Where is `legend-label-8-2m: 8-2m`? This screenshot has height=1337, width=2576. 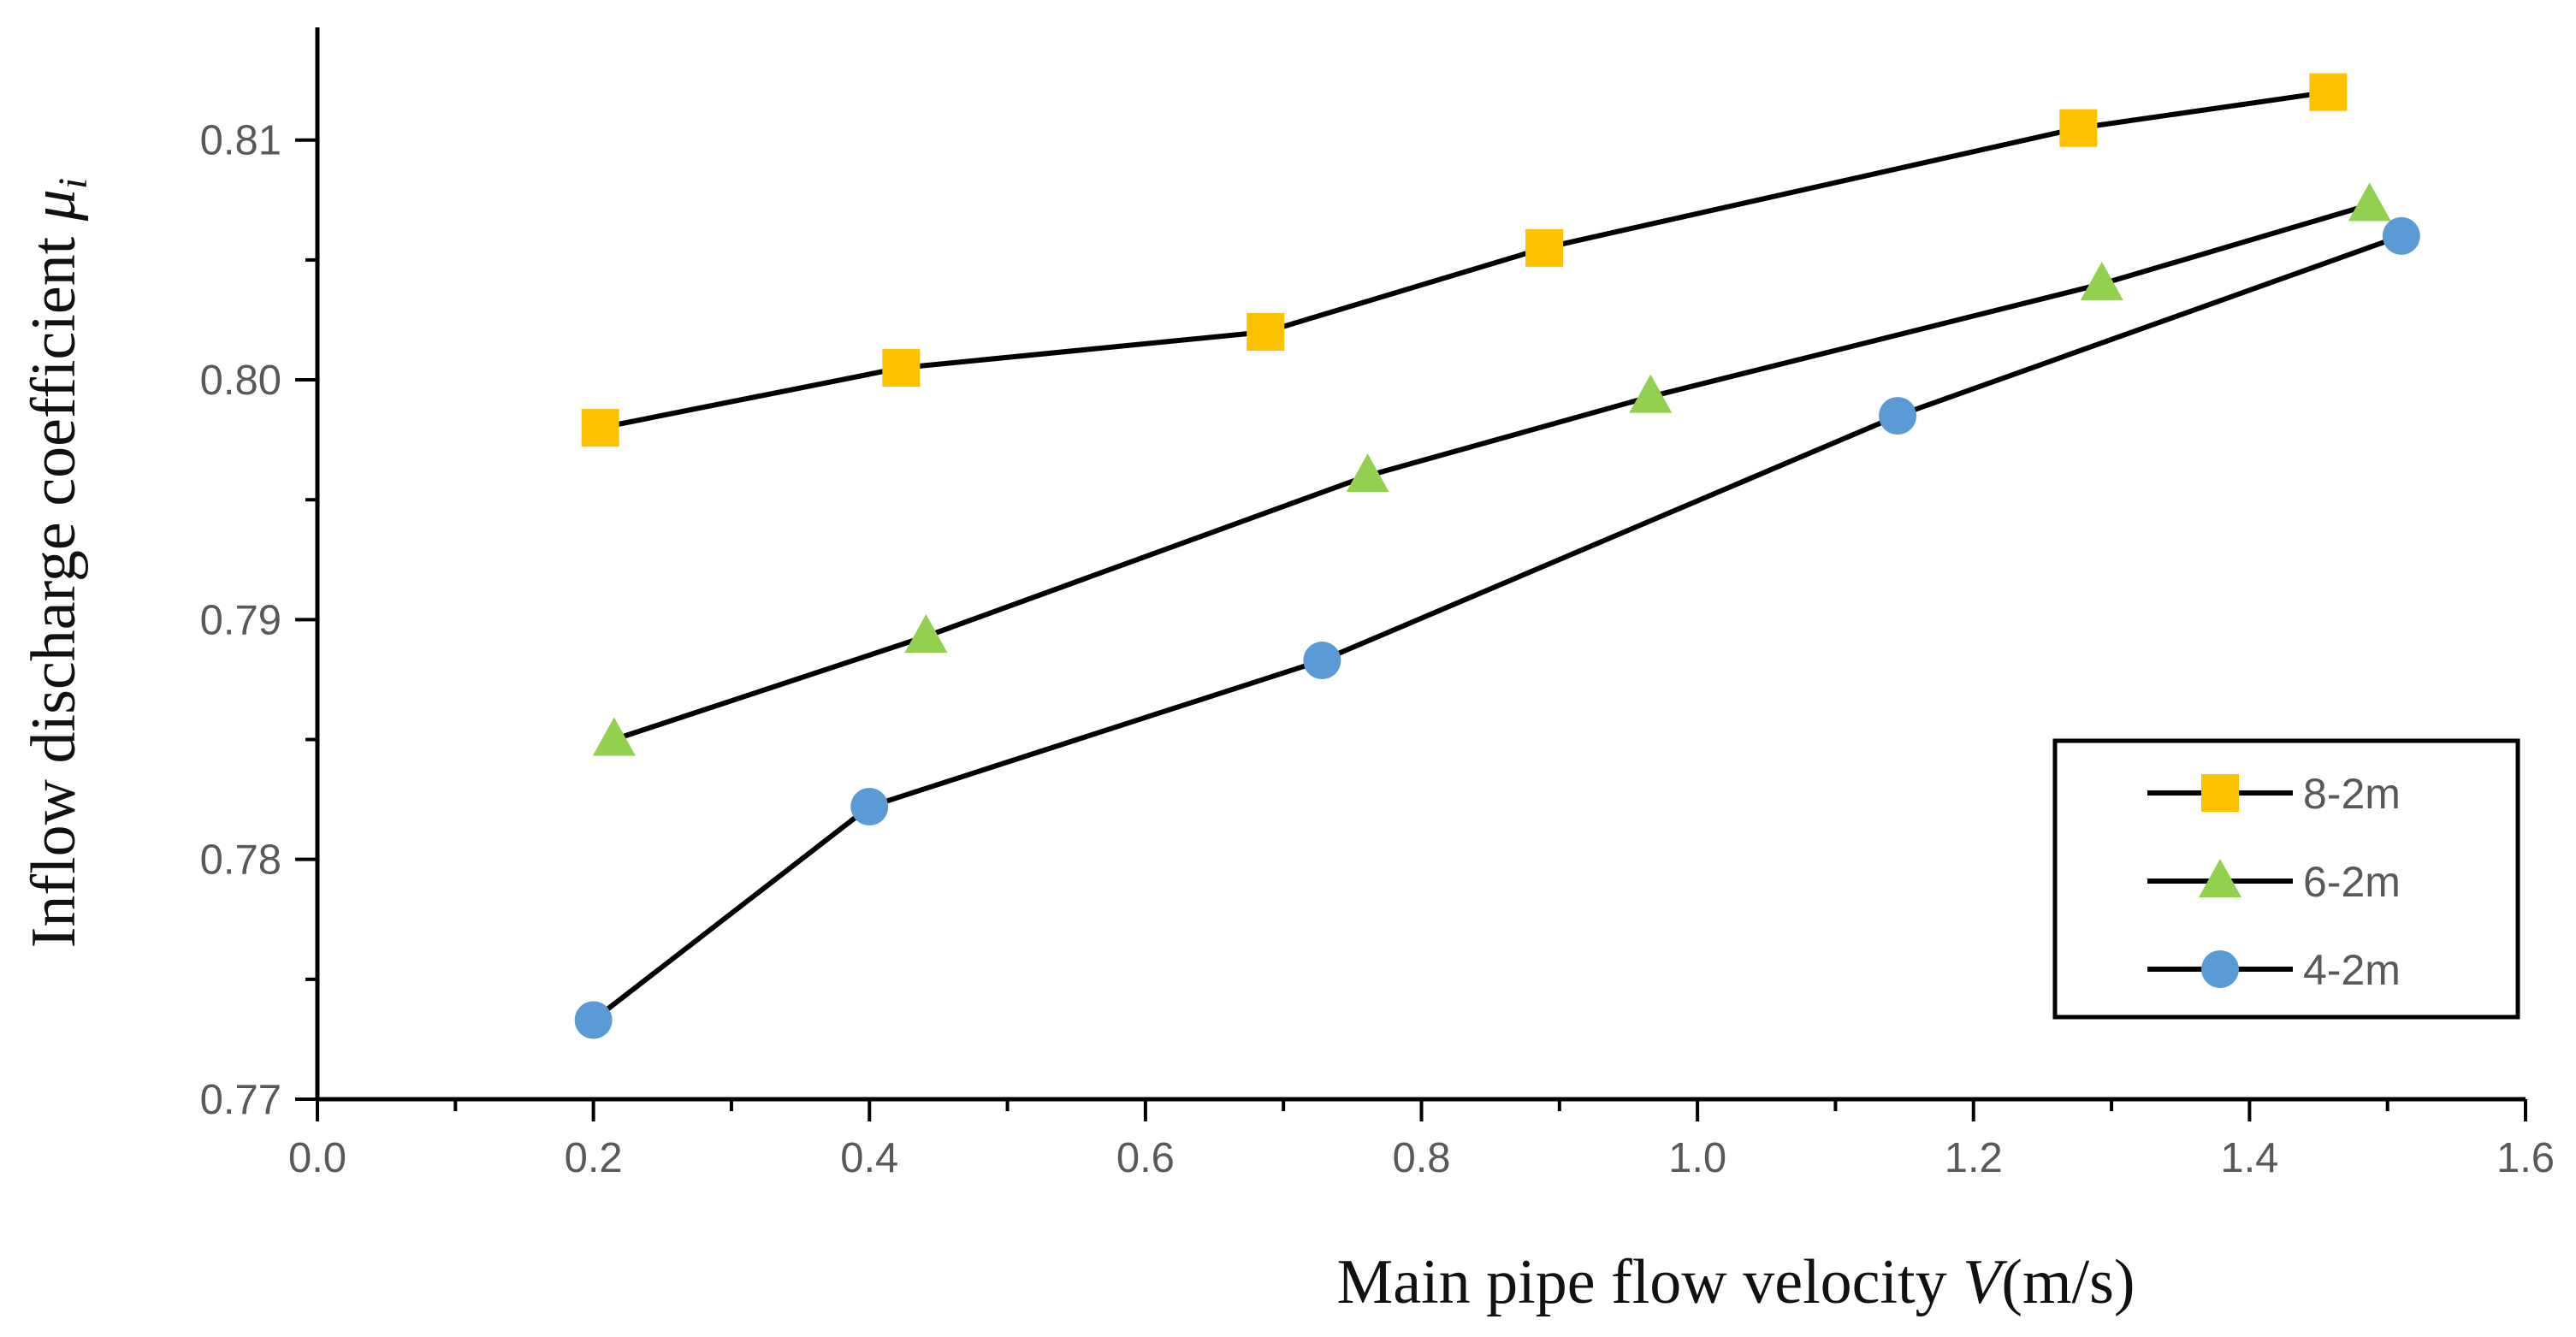 legend-label-8-2m: 8-2m is located at coordinates (2352, 794).